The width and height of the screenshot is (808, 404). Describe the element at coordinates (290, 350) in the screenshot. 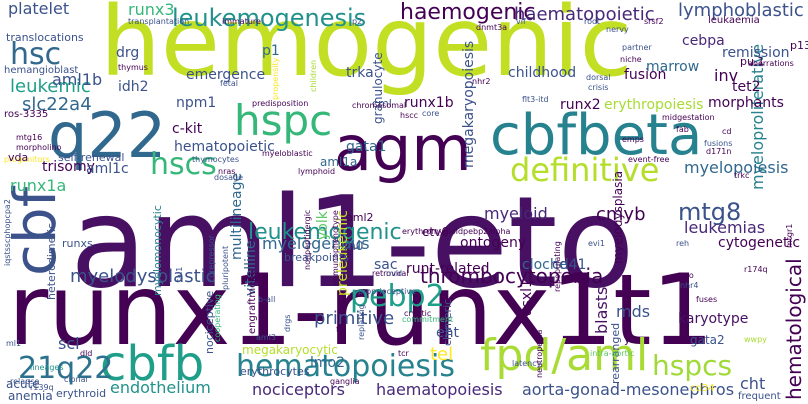

I see `word: megakaryocytic` at that location.